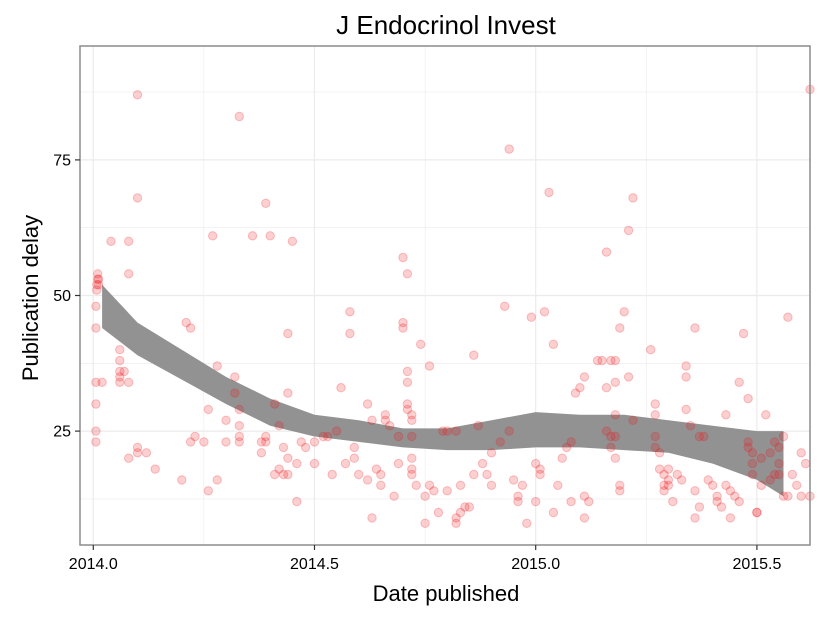 The height and width of the screenshot is (618, 825). I want to click on y-tick-label: 50, so click(62, 296).